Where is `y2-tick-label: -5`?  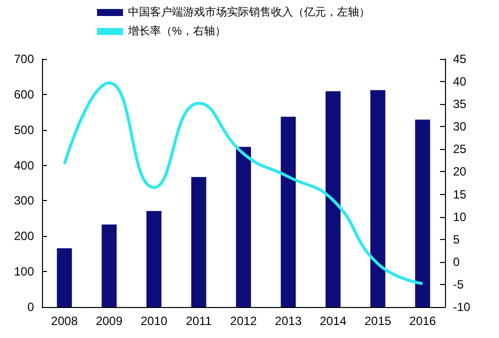
y2-tick-label: -5 is located at coordinates (458, 284).